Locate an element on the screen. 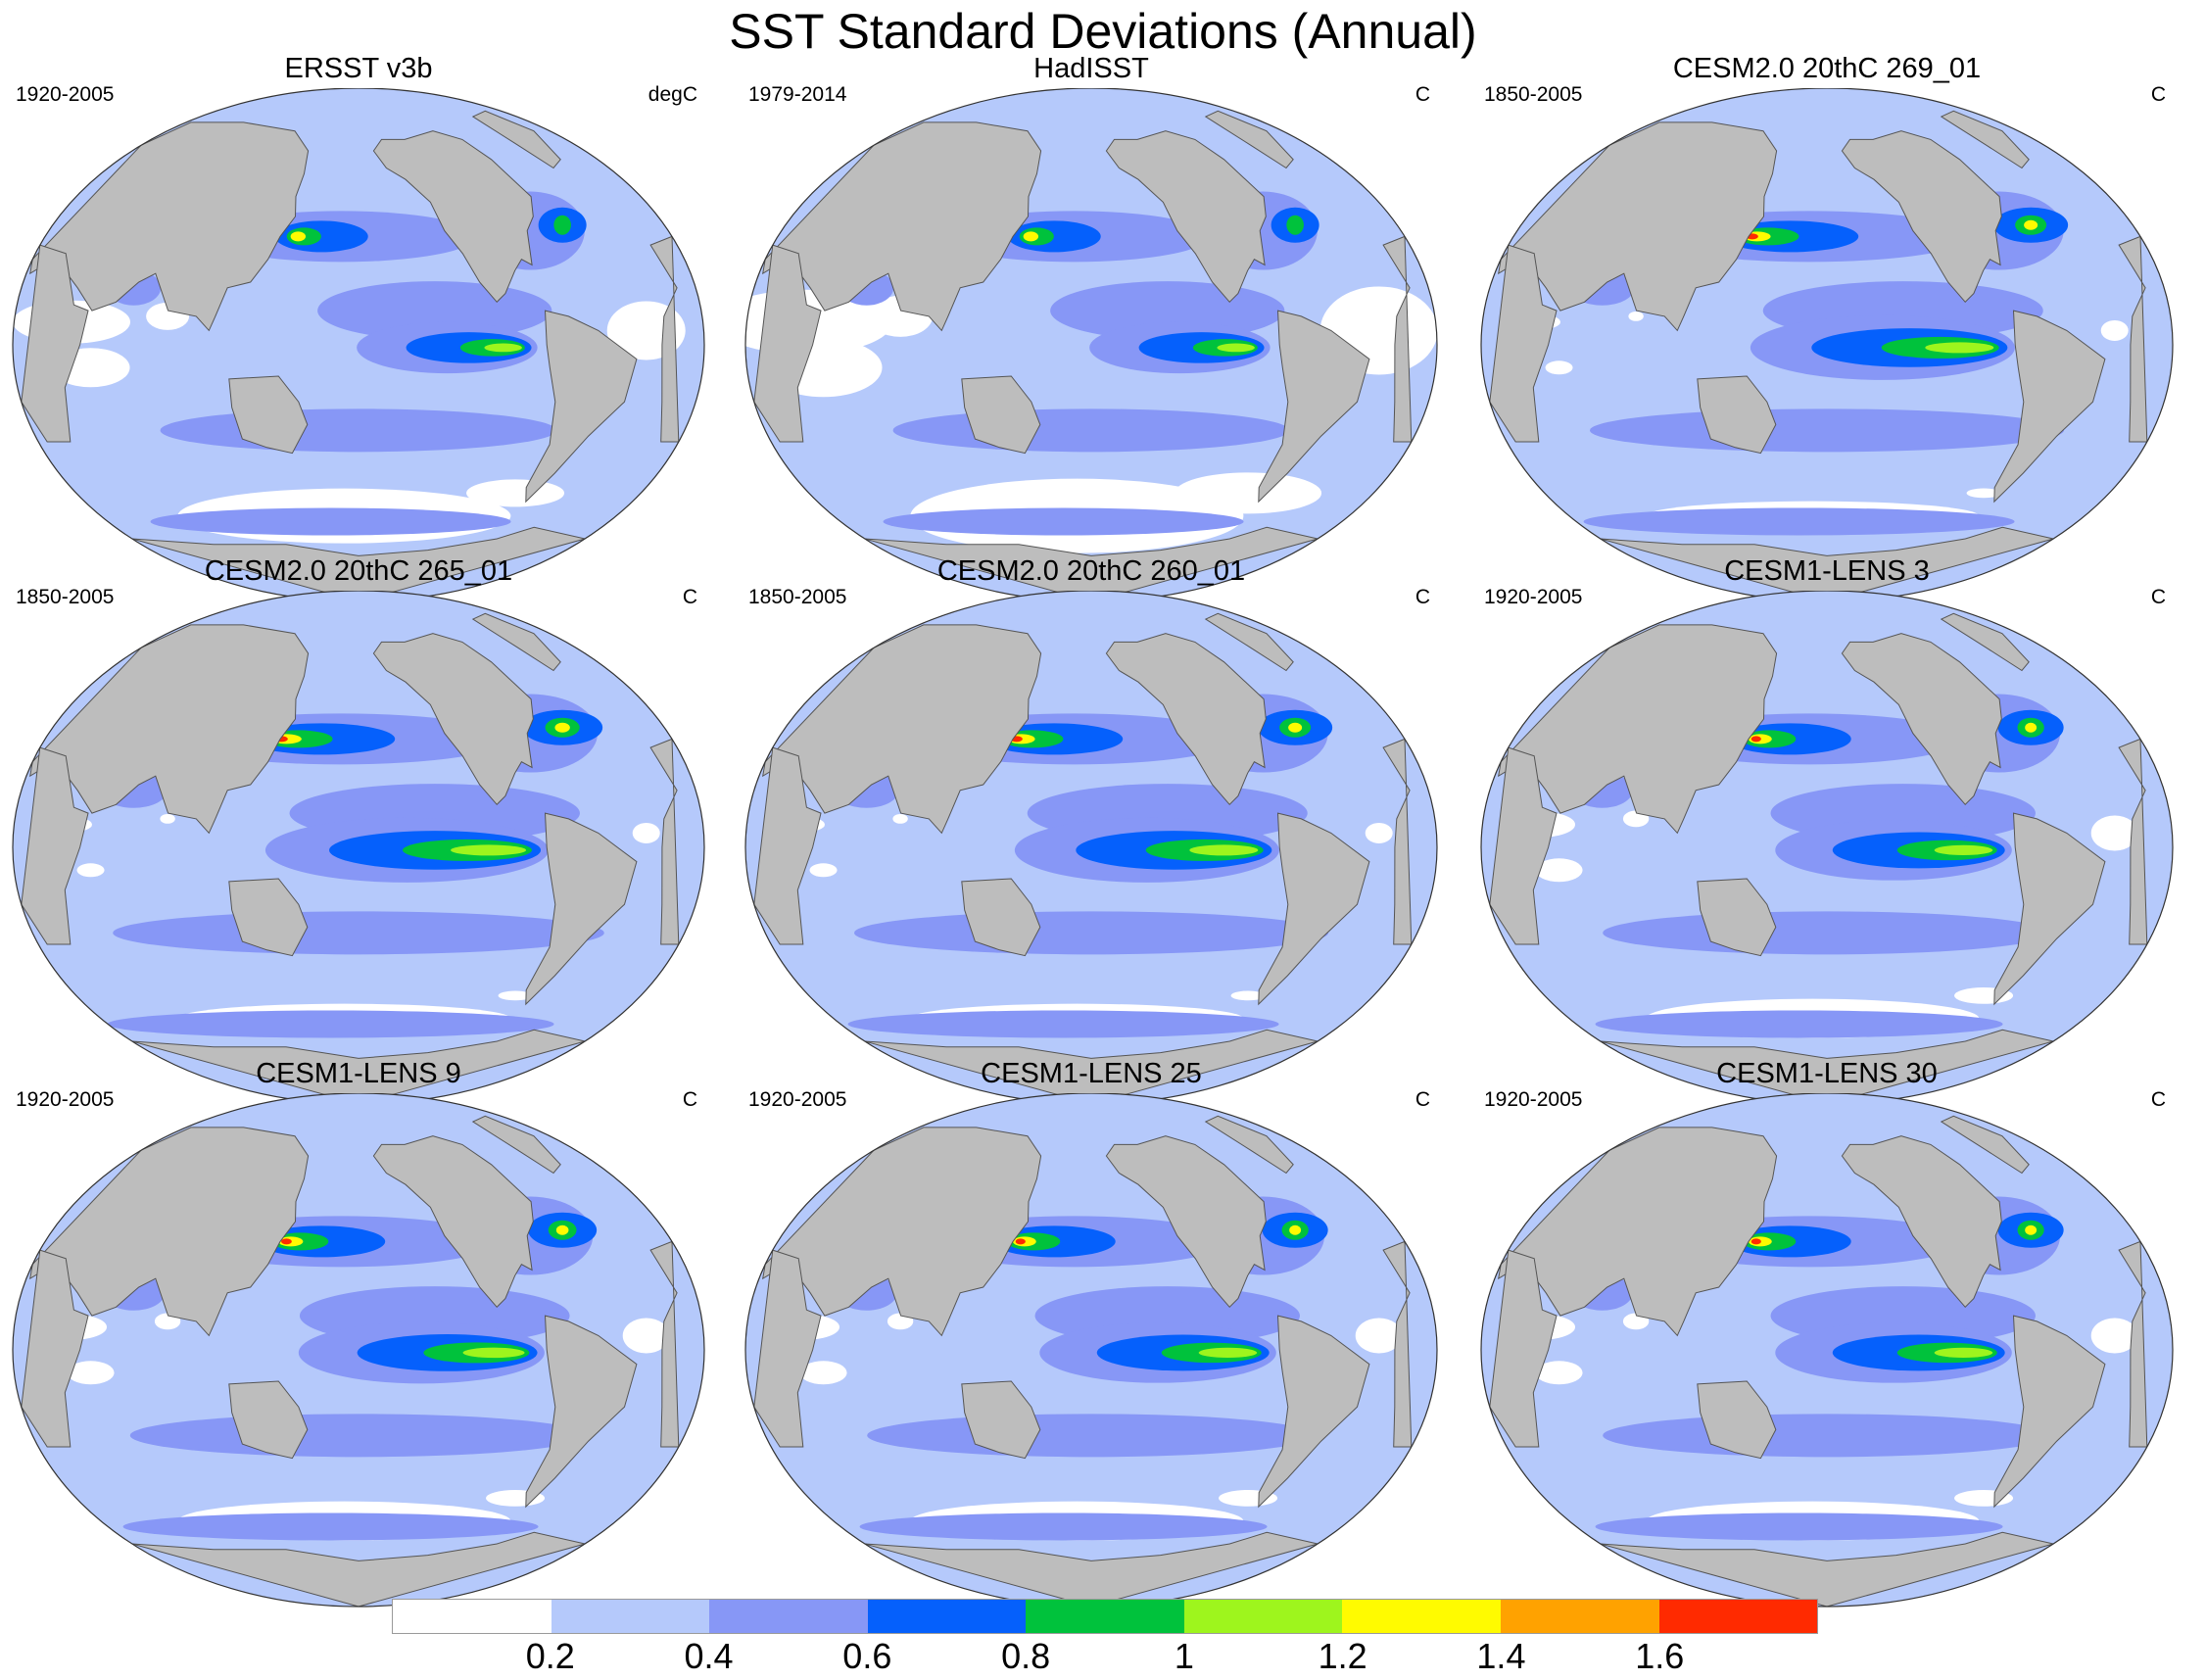 This screenshot has height=1680, width=2206. map-panel: CESM2.0 20thC 269_01 1850-2005 C is located at coordinates (1827, 326).